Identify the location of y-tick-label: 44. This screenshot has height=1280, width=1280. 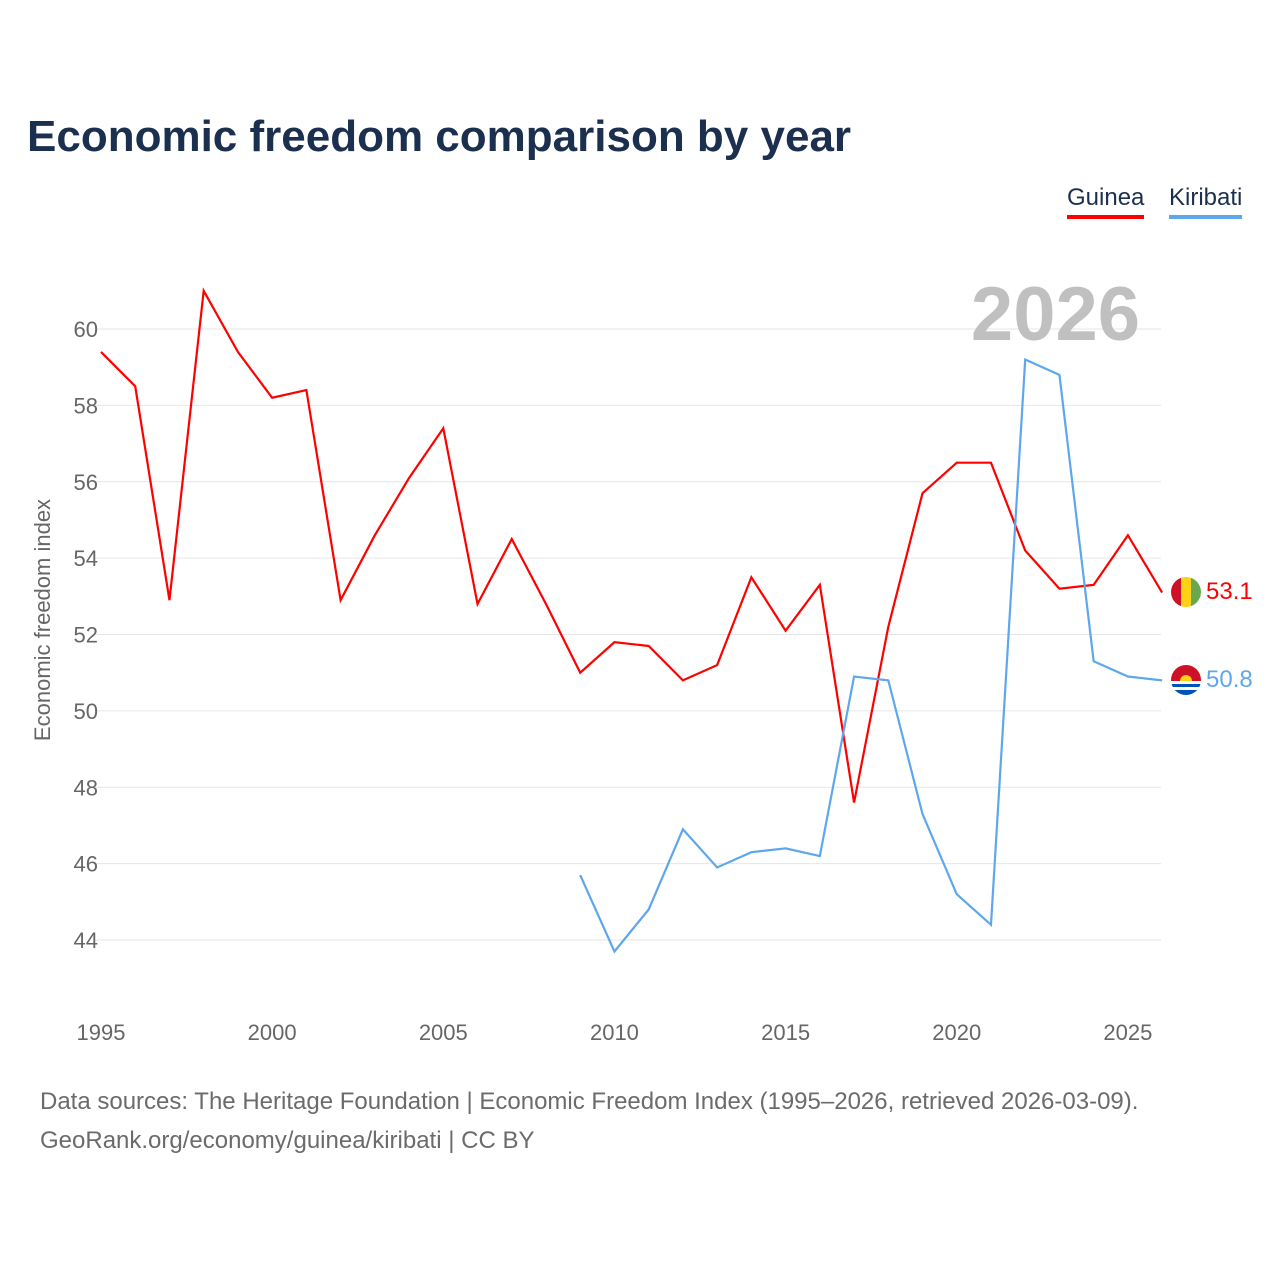
(86, 940).